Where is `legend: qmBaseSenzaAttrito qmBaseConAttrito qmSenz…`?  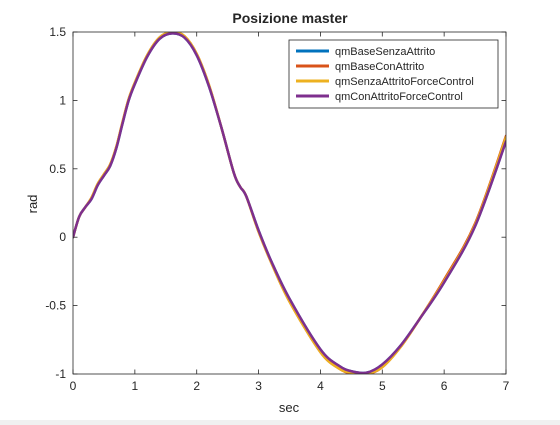 legend: qmBaseSenzaAttrito qmBaseConAttrito qmSenz… is located at coordinates (393, 74).